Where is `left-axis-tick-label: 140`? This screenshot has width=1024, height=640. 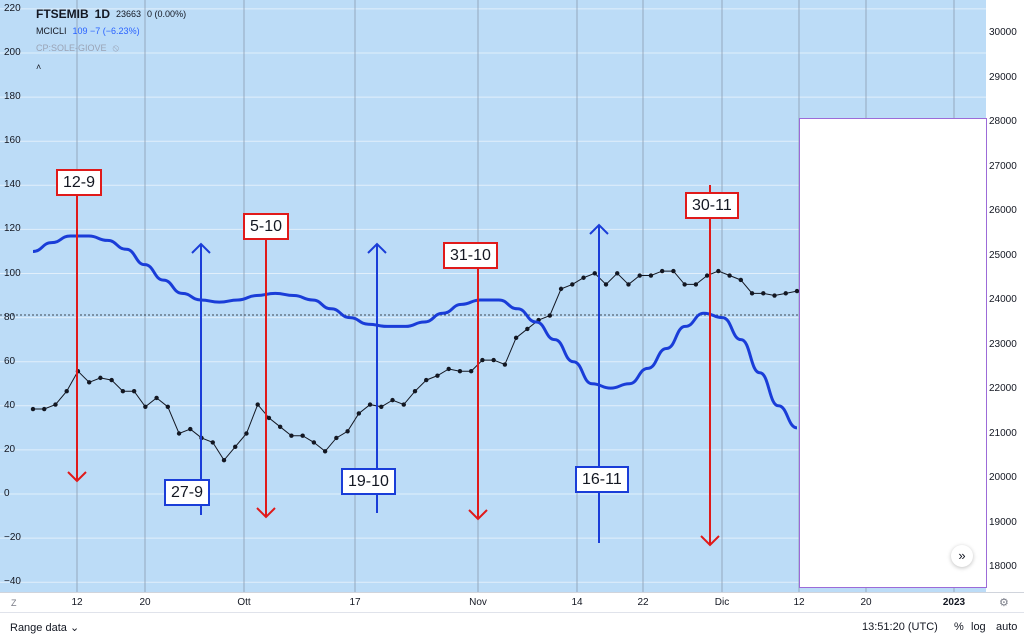 left-axis-tick-label: 140 is located at coordinates (12, 185).